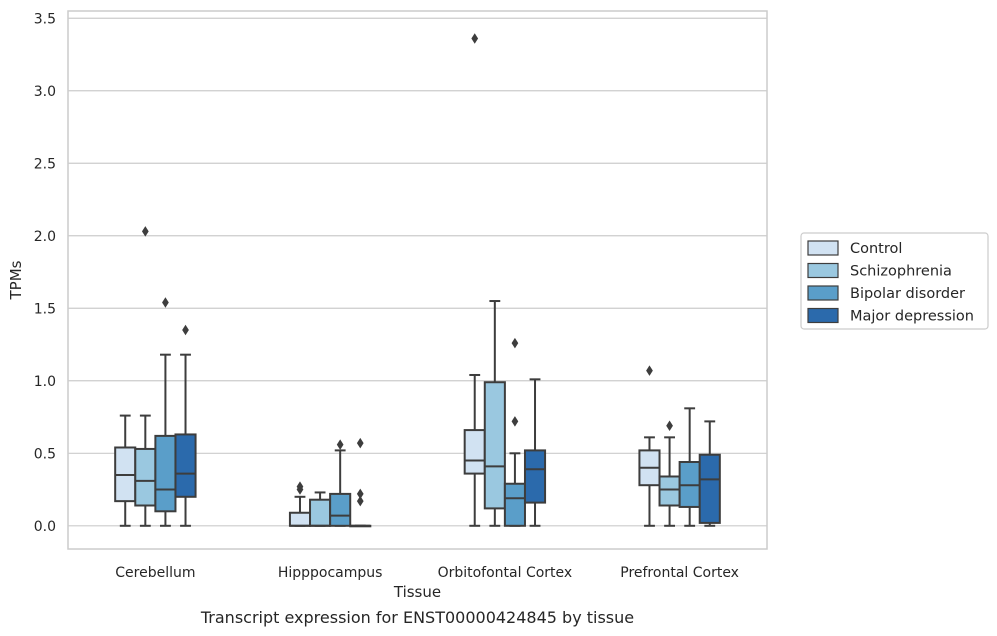 The width and height of the screenshot is (997, 636). Describe the element at coordinates (45, 309) in the screenshot. I see `y-tick-label: 1.5` at that location.